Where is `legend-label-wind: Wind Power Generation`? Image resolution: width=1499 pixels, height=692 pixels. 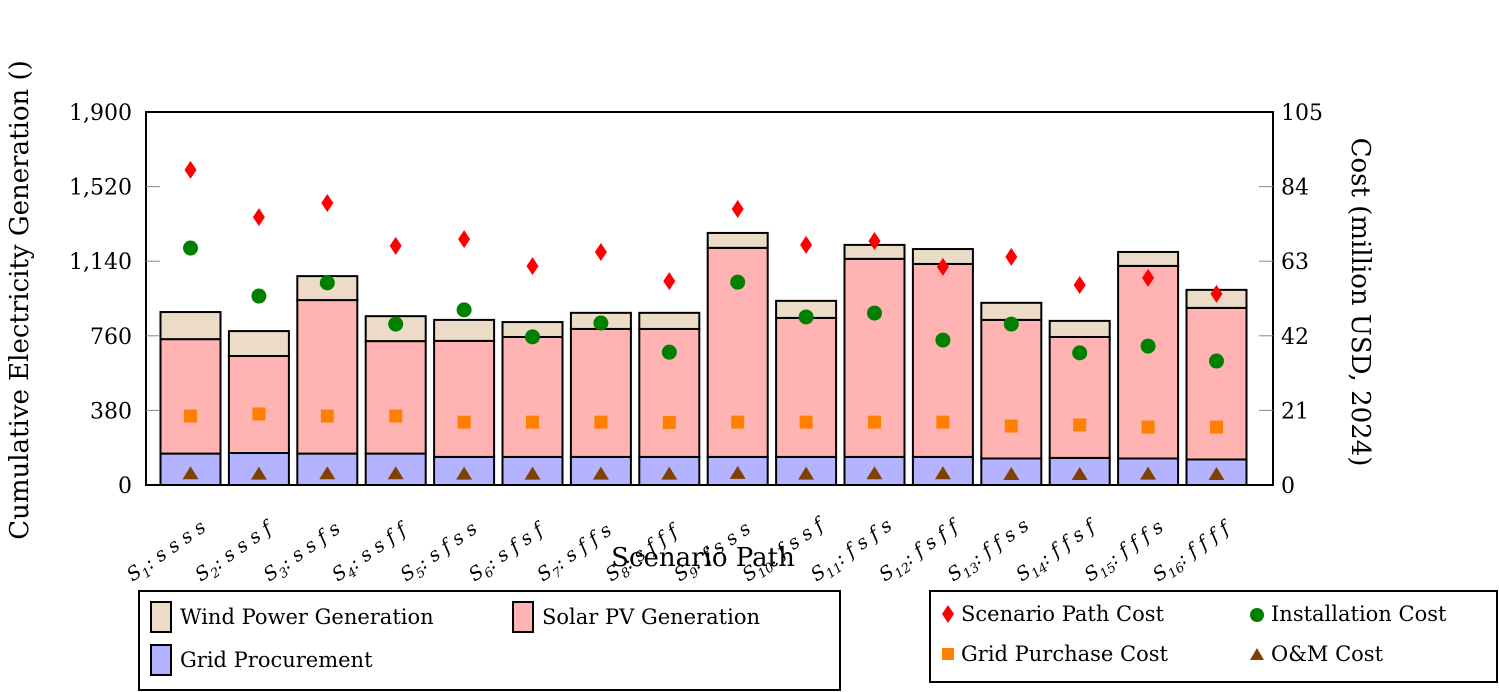
legend-label-wind: Wind Power Generation is located at coordinates (307, 617).